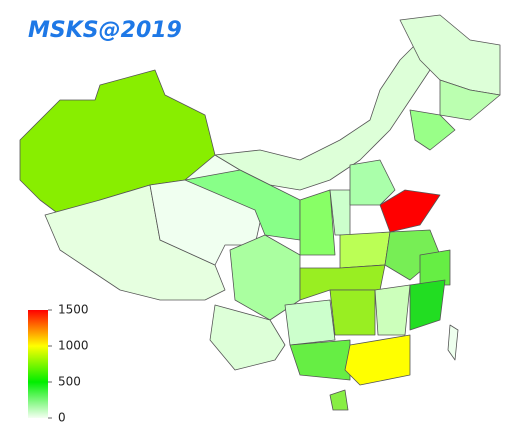 This screenshot has height=435, width=519. I want to click on tick-label: 1500, so click(73, 310).